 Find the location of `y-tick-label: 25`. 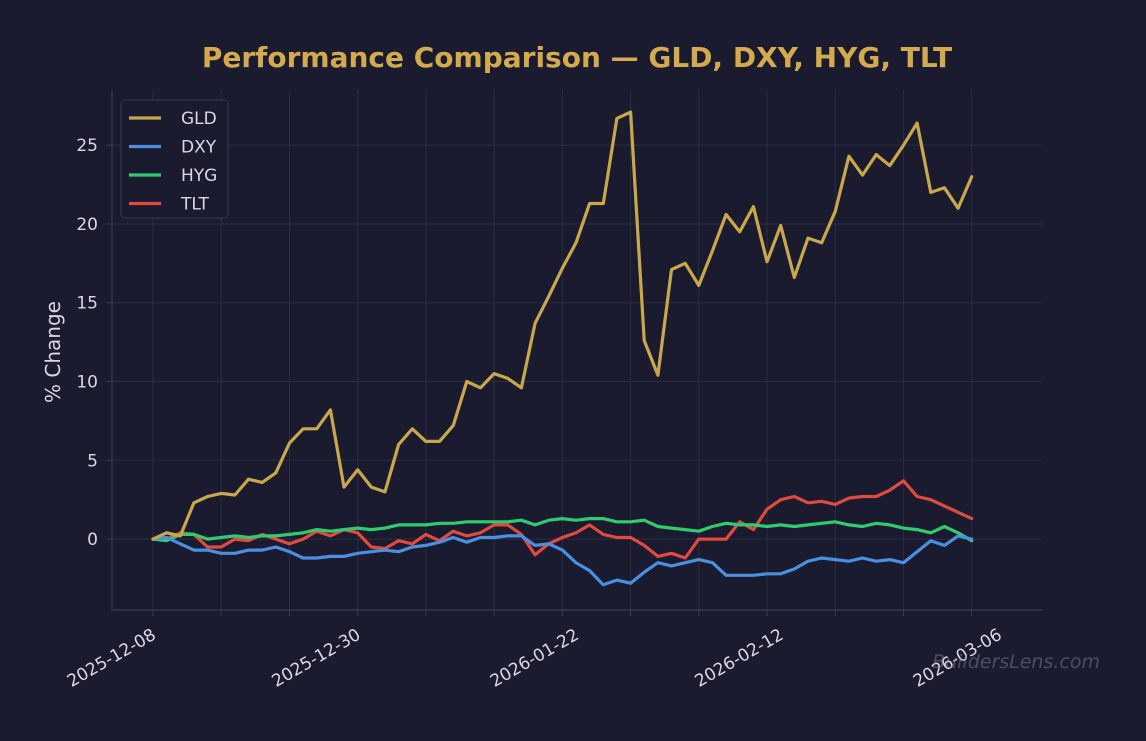

y-tick-label: 25 is located at coordinates (87, 146).